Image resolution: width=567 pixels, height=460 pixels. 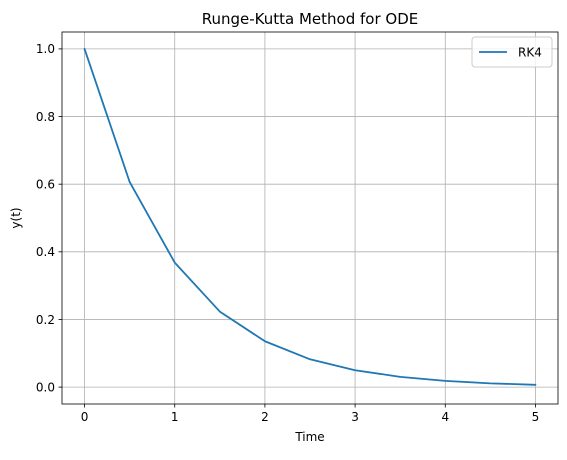 I want to click on y-tick-label: 0.8, so click(x=45, y=117).